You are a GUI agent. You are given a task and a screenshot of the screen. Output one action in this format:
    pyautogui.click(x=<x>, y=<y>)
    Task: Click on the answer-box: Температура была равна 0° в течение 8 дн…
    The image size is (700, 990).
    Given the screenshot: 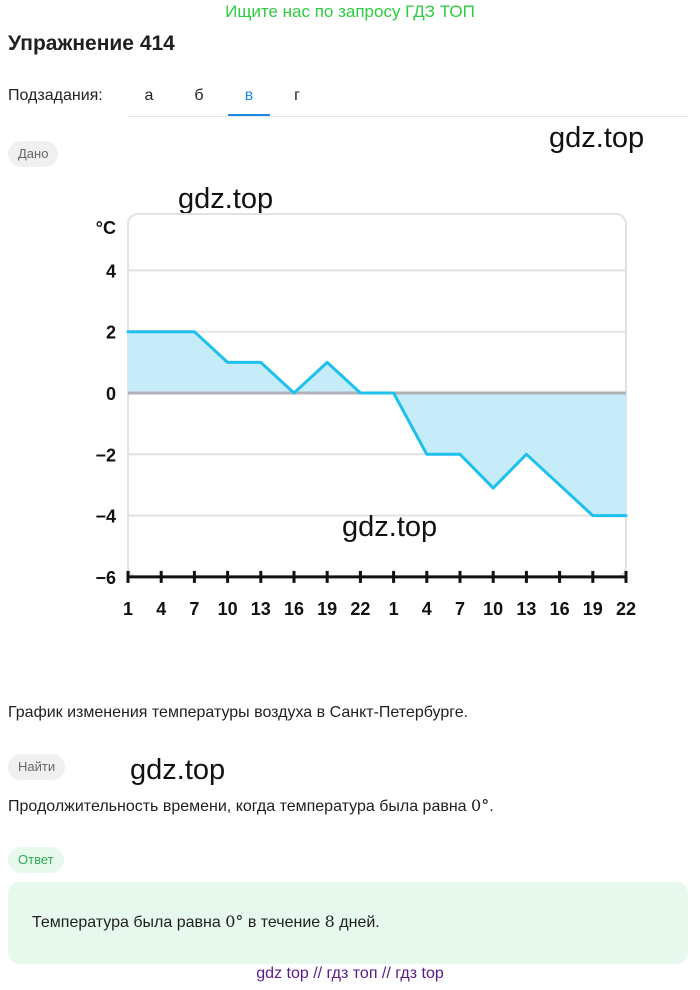 What is the action you would take?
    pyautogui.click(x=348, y=923)
    